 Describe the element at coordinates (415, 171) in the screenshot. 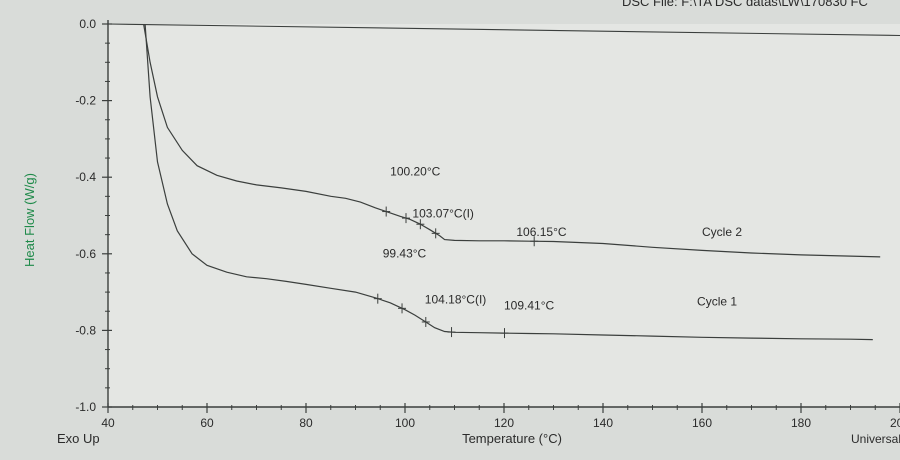

I see `annotation-label: 100.20°C` at that location.